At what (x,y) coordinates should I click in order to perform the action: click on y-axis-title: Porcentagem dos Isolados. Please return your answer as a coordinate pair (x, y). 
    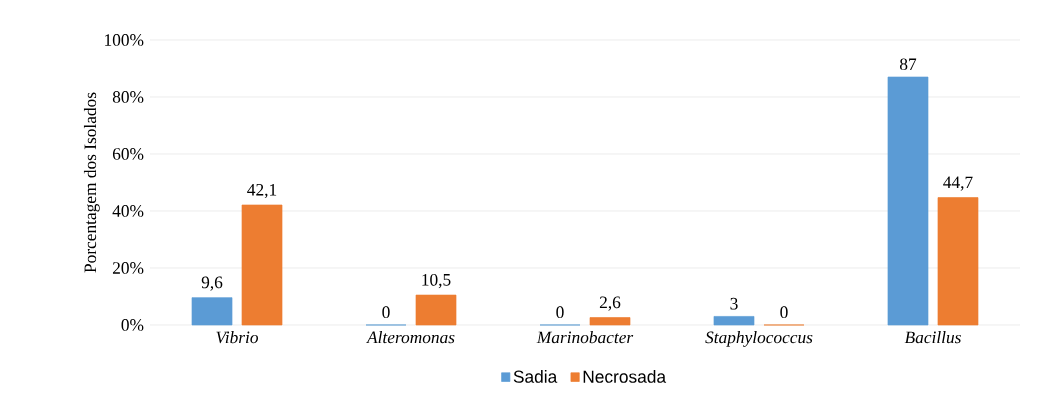
    Looking at the image, I should click on (91, 182).